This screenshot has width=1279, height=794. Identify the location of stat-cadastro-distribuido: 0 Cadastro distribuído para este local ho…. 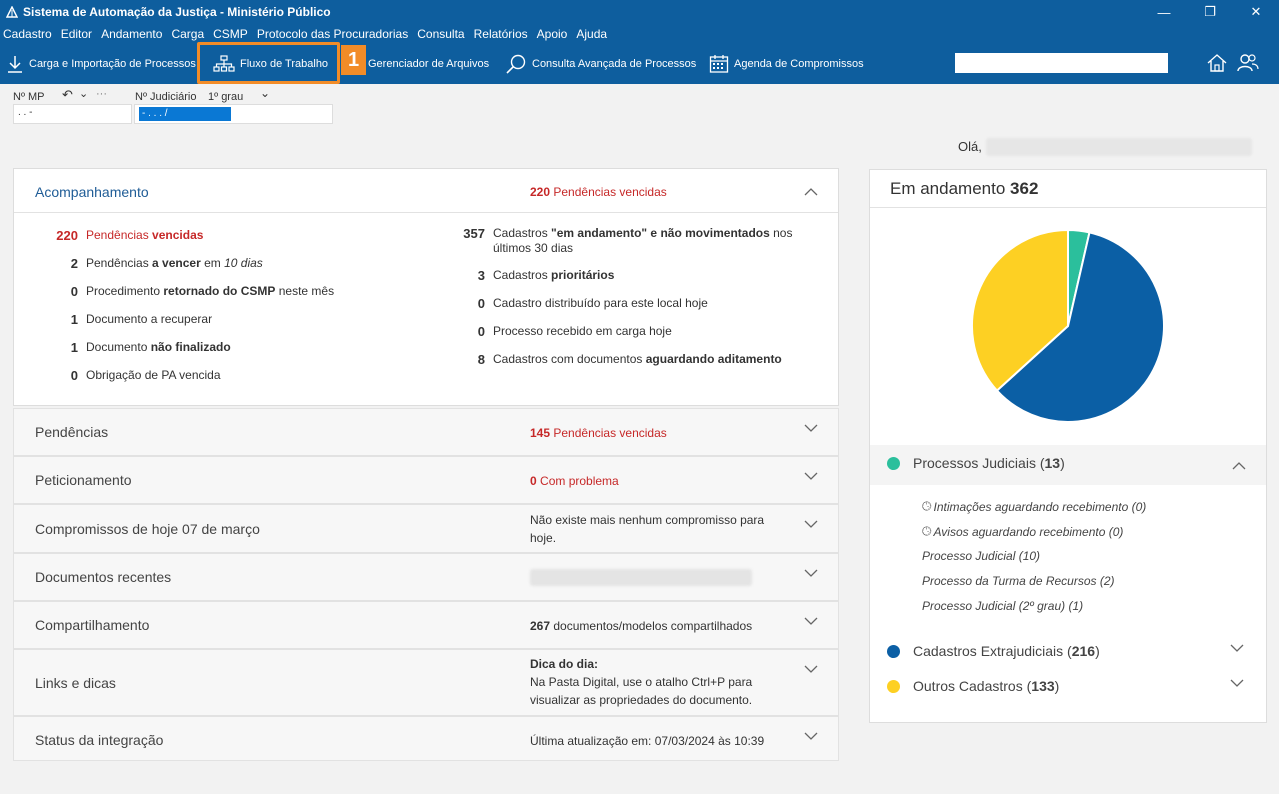
(592, 303).